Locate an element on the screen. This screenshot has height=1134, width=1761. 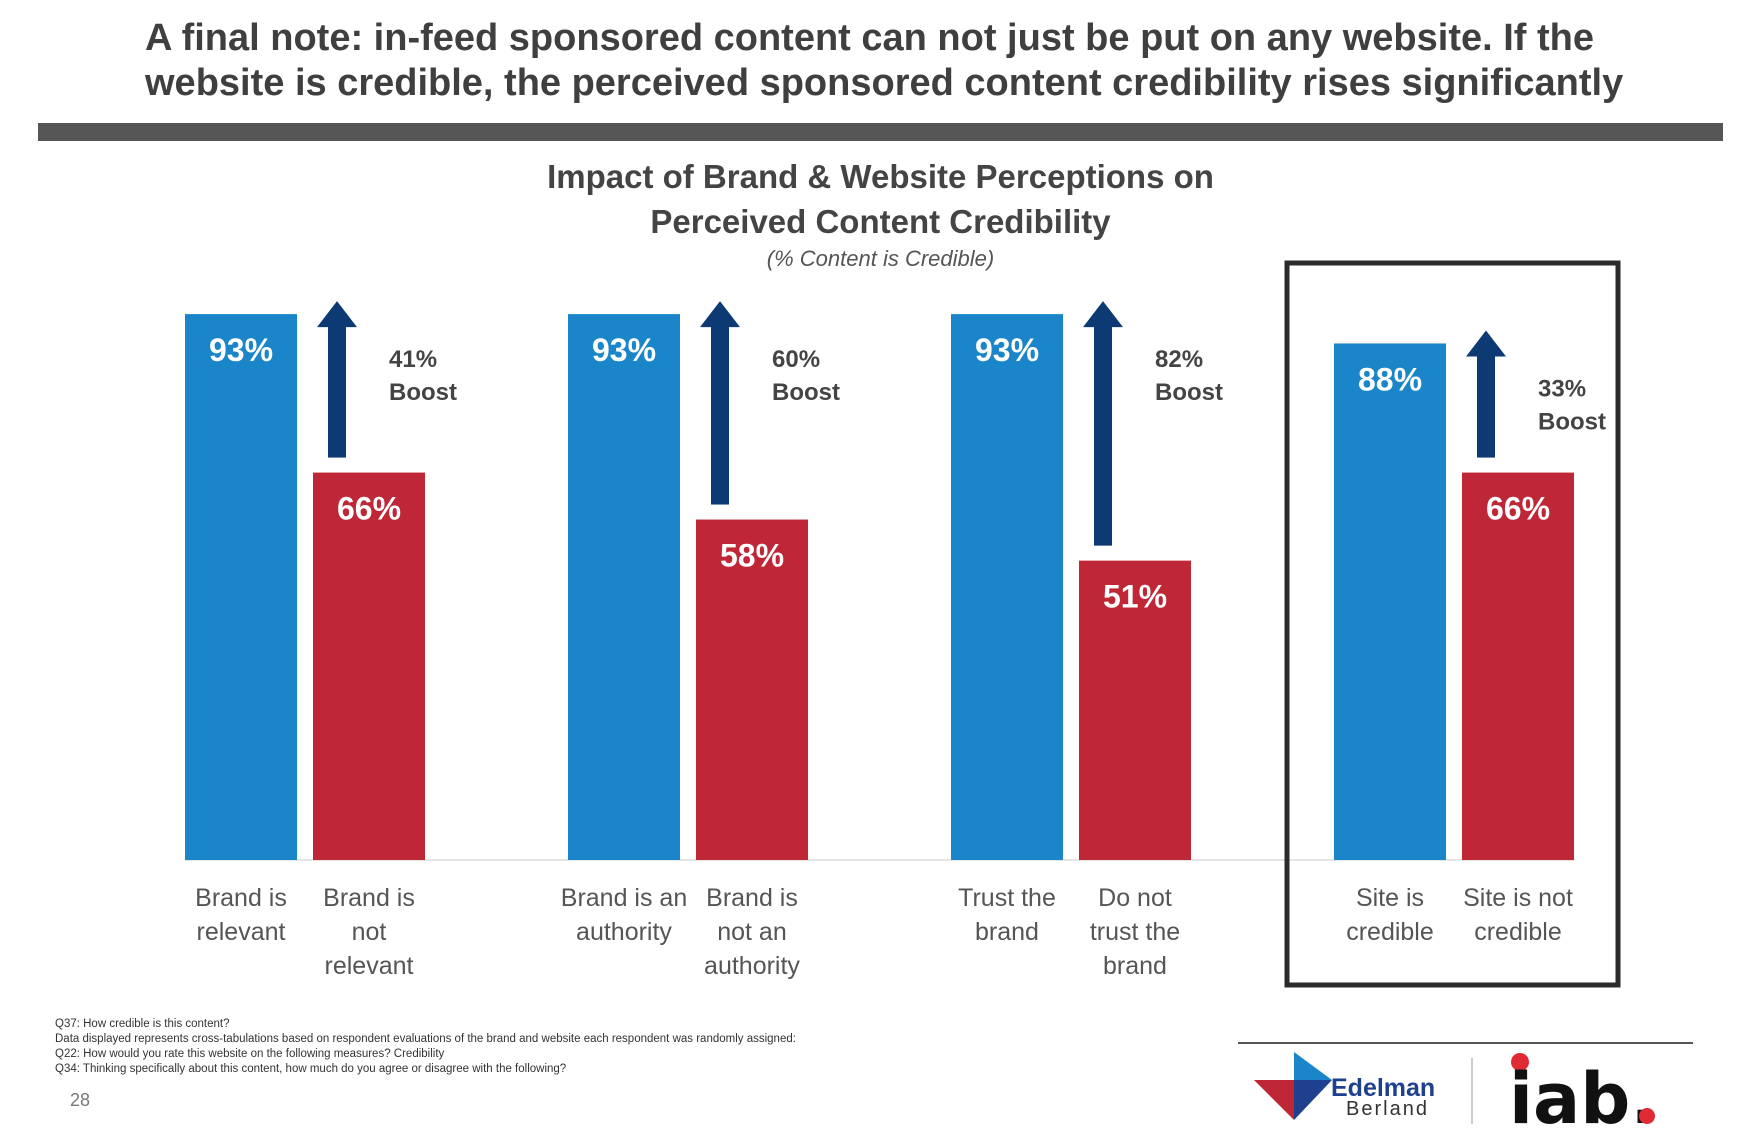
chart-title-line2: Perceived Content Credibility is located at coordinates (880, 221).